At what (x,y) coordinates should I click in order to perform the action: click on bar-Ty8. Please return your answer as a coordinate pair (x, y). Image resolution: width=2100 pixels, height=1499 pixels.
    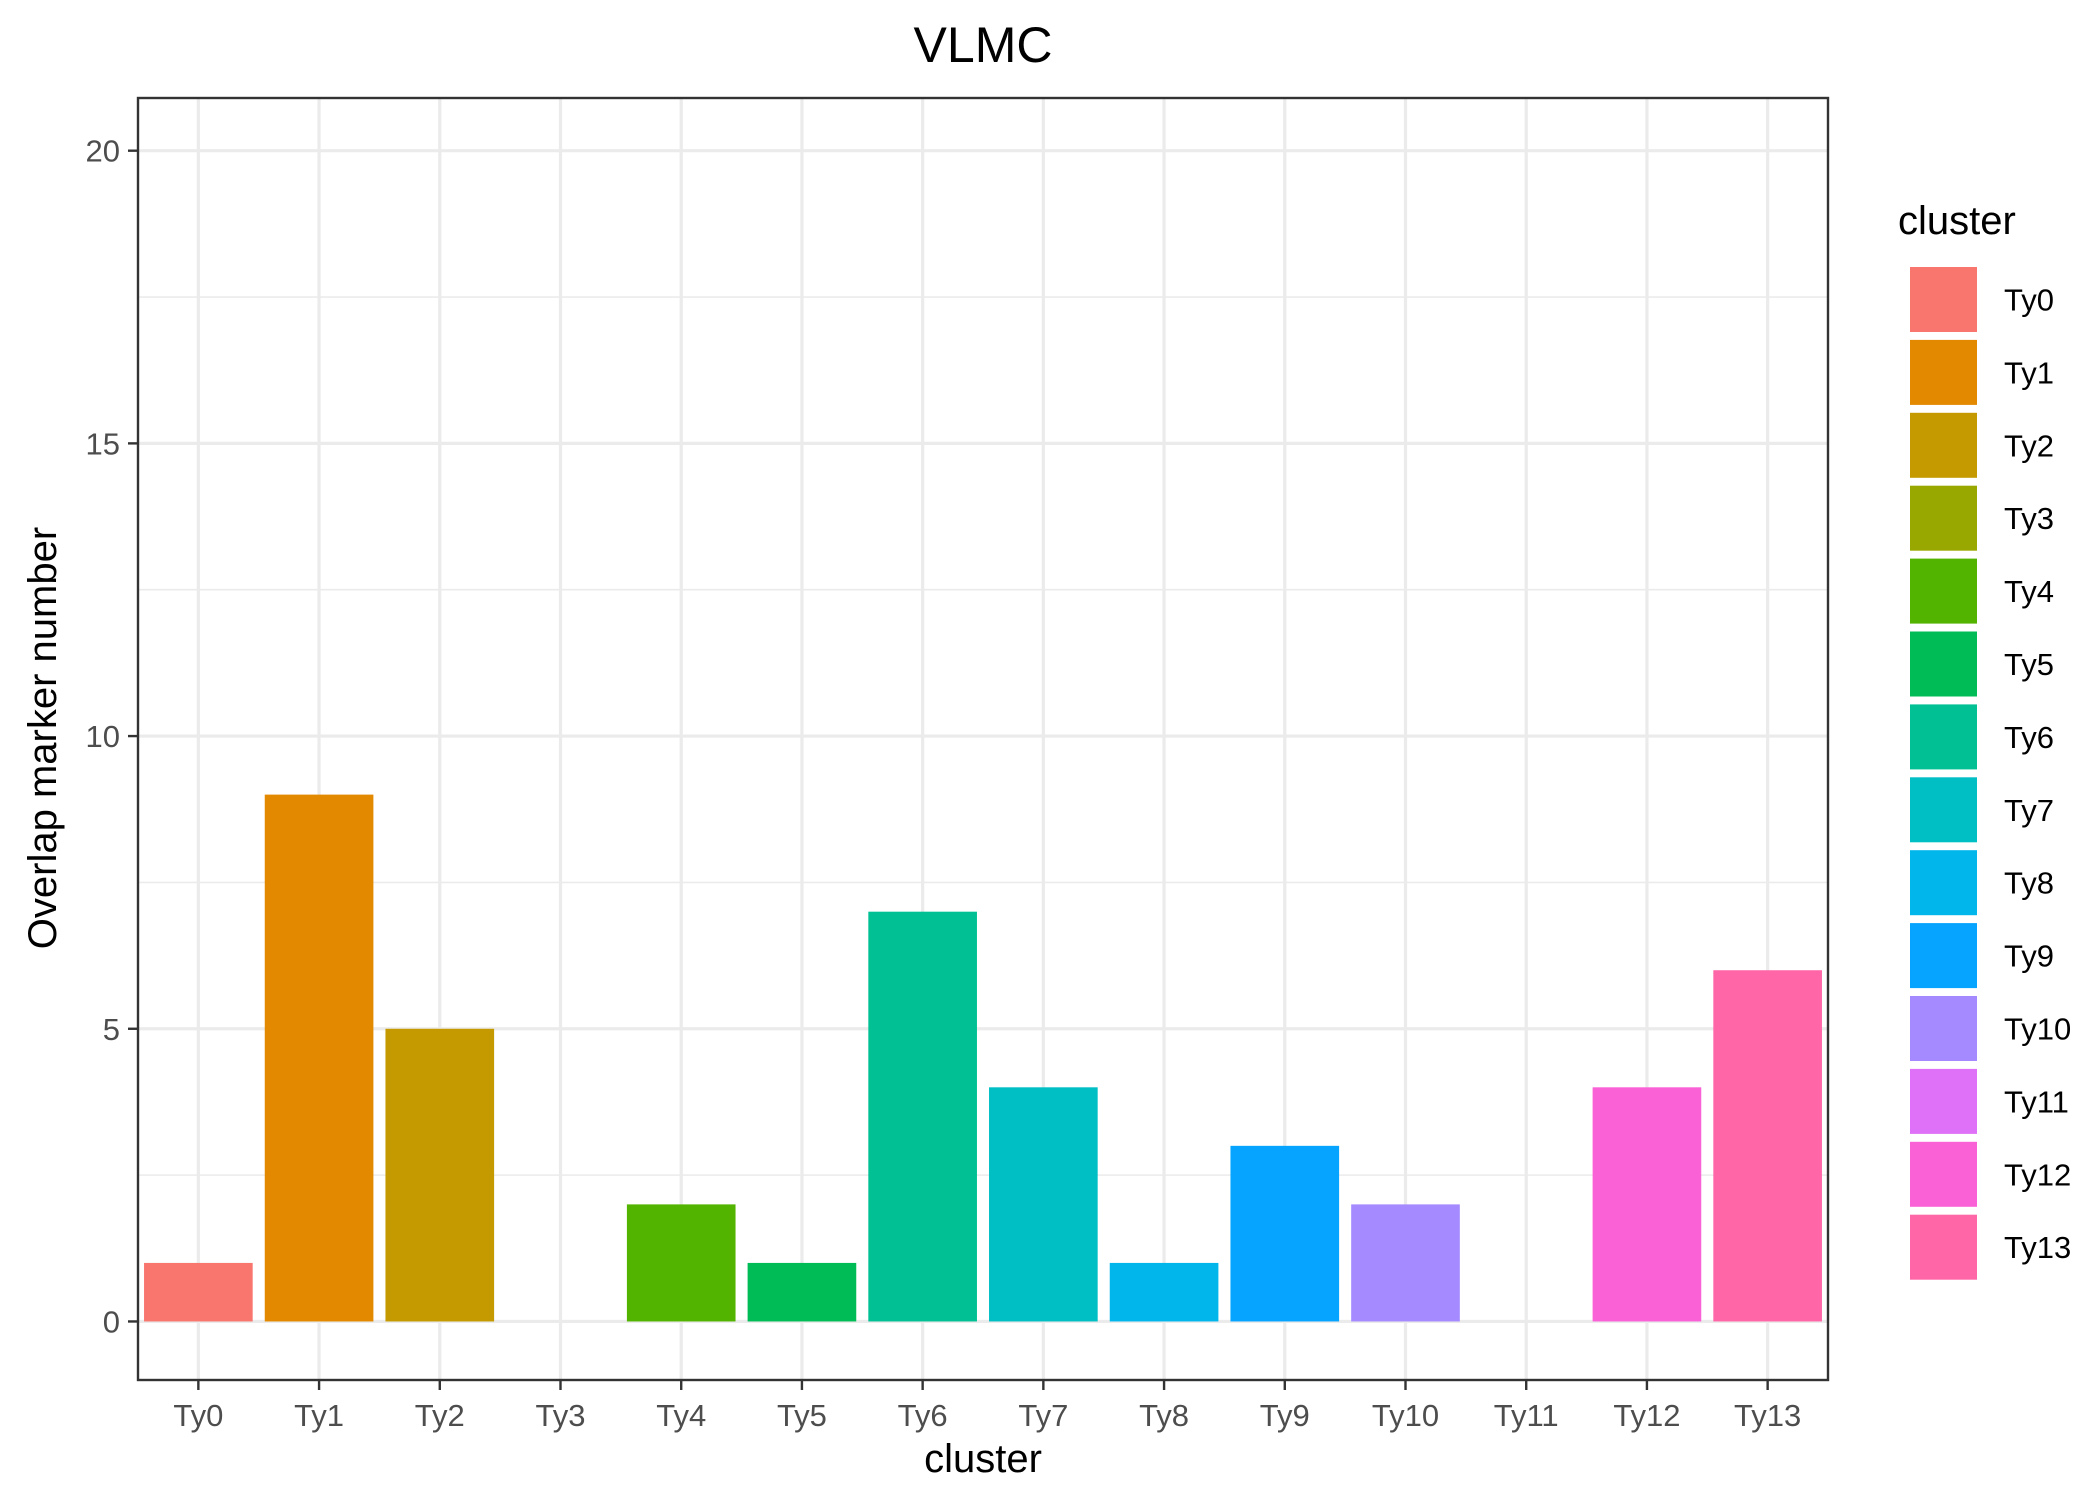
    Looking at the image, I should click on (1164, 1292).